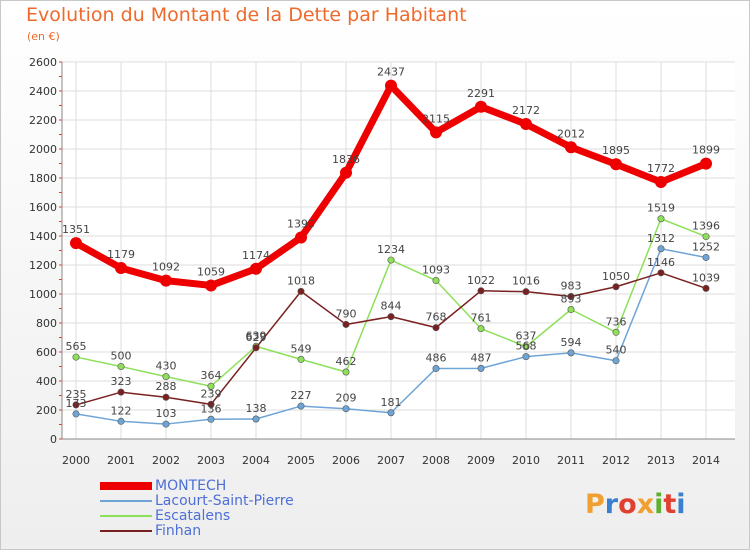 This screenshot has width=750, height=550. I want to click on data-label: 2437, so click(391, 72).